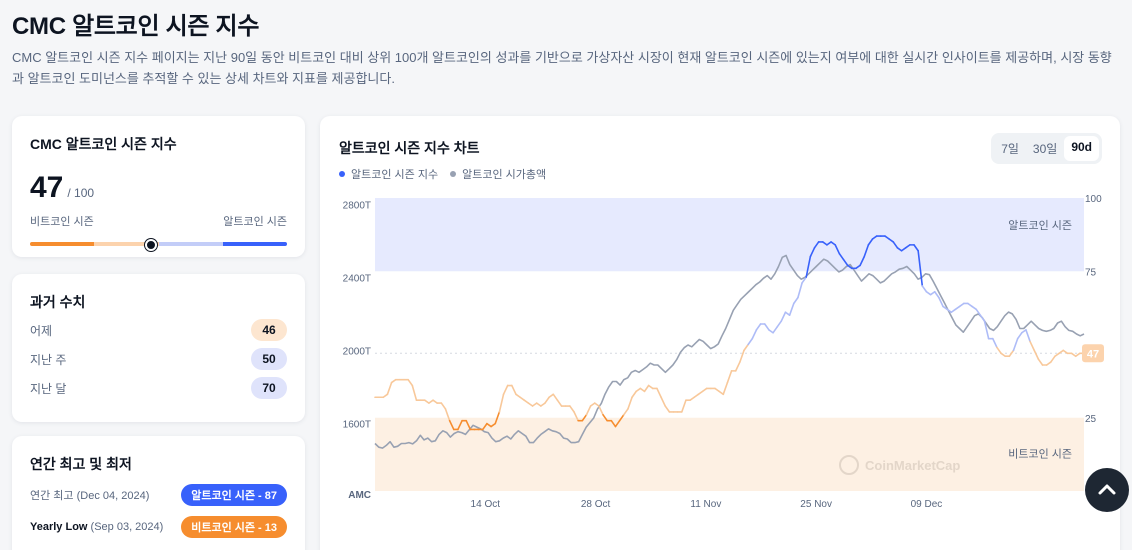  I want to click on bitcoin-season-zone, so click(729, 454).